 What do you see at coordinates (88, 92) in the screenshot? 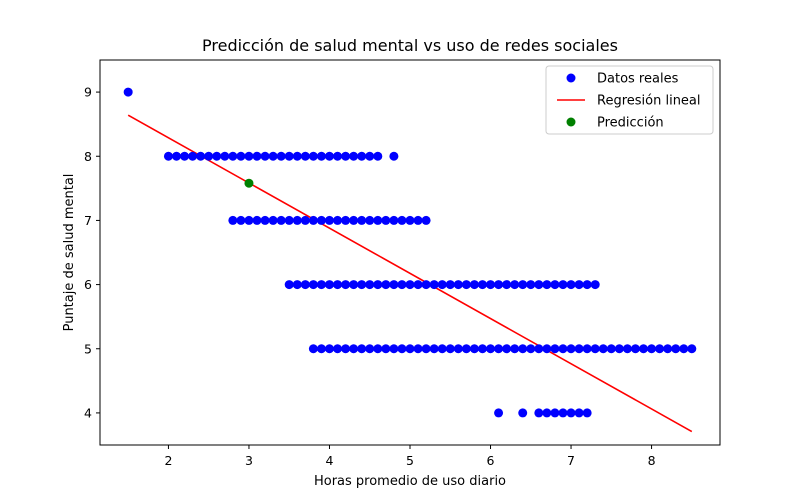
I see `y-tick-label: 9` at bounding box center [88, 92].